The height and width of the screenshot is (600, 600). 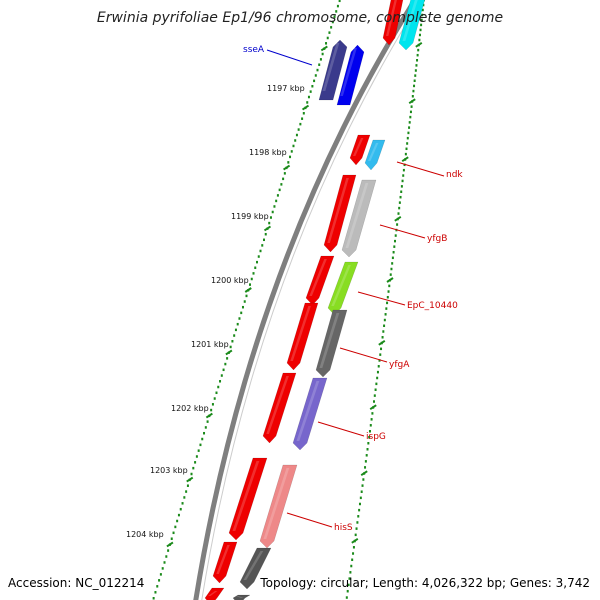 What do you see at coordinates (399, 365) in the screenshot?
I see `gene-label-yfgA: yfgA` at bounding box center [399, 365].